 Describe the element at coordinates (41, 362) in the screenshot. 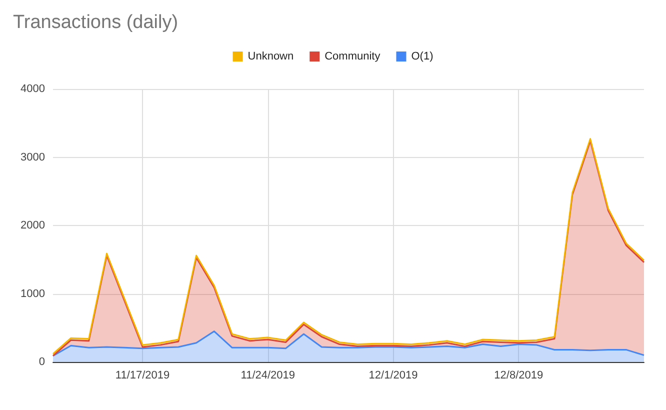

I see `y-tick-label: 0` at that location.